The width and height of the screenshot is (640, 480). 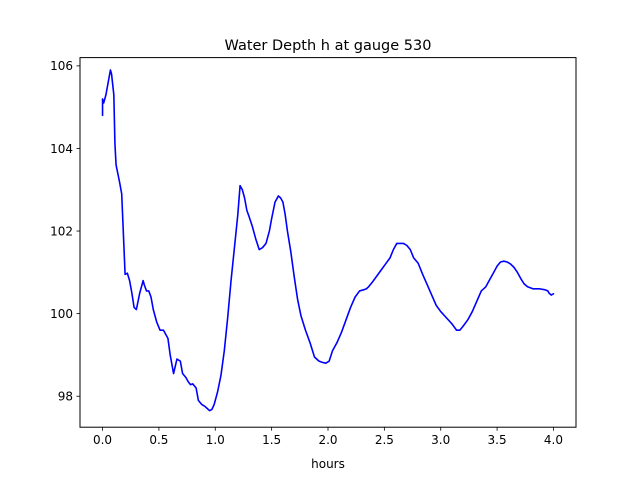 I want to click on x-tick-label: 2.0, so click(x=327, y=440).